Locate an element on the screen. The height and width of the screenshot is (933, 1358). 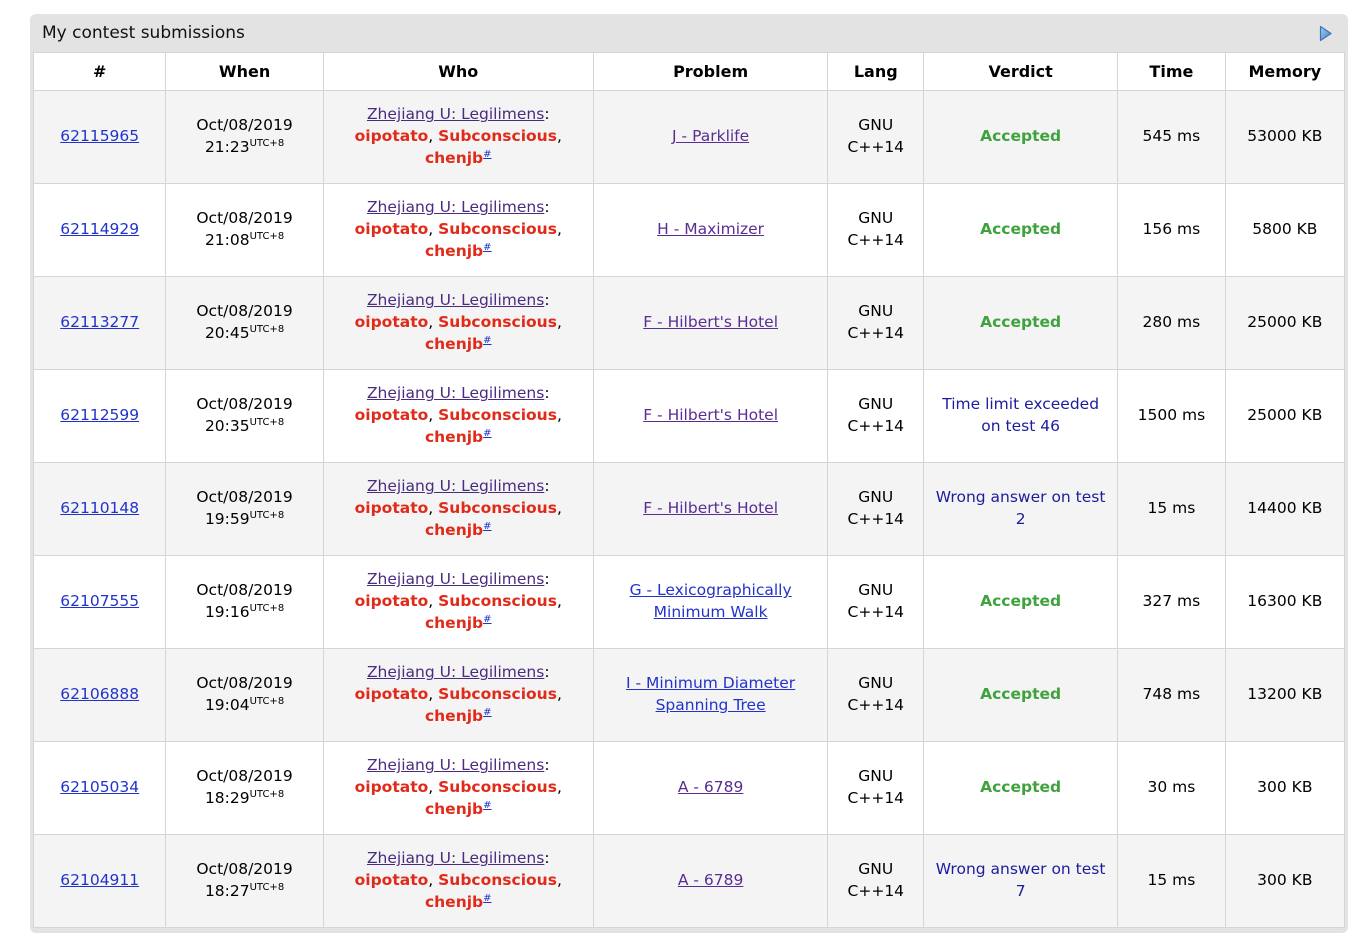
submission-id-link: 62115965 is located at coordinates (100, 136).